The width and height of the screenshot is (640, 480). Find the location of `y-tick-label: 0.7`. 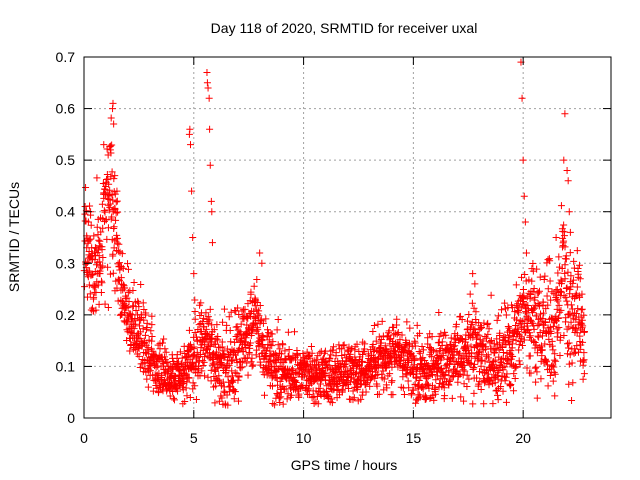

y-tick-label: 0.7 is located at coordinates (66, 57).